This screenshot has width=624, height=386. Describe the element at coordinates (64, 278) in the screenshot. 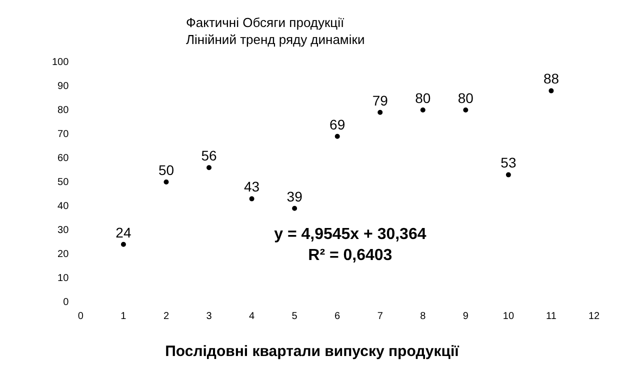

I see `y-tick-label: 10` at that location.